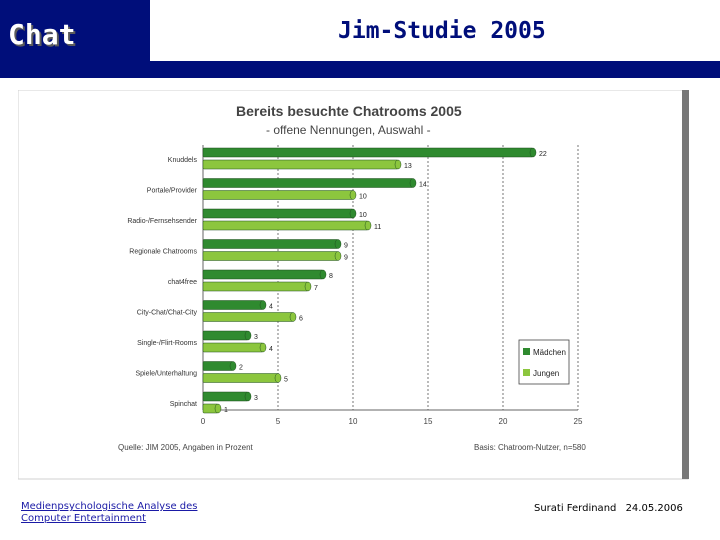 This screenshot has width=720, height=540. Describe the element at coordinates (172, 191) in the screenshot. I see `category-label: Portale/Provider` at that location.